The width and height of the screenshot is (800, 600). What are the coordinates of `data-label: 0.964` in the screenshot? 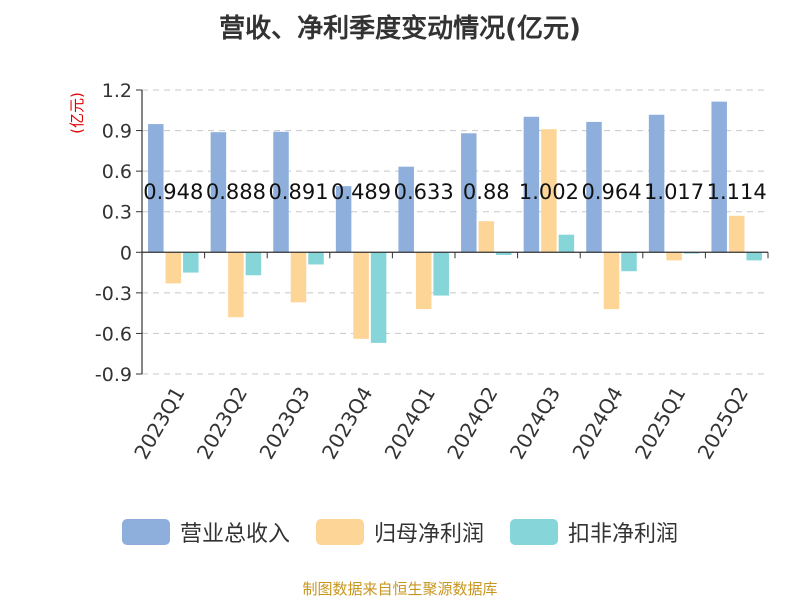 It's located at (611, 192).